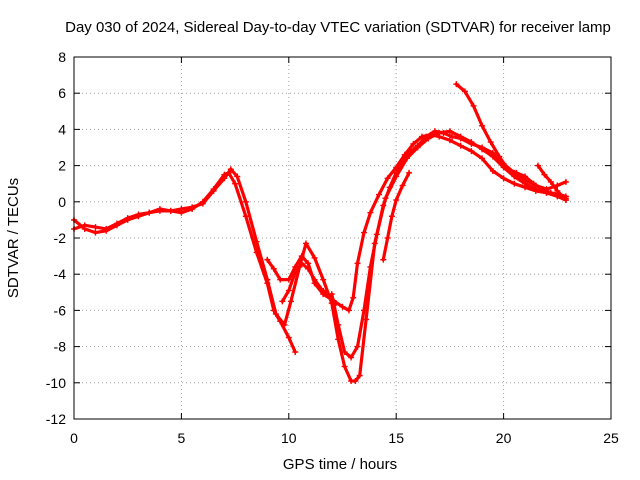  What do you see at coordinates (56, 383) in the screenshot?
I see `y-tick-label: -10` at bounding box center [56, 383].